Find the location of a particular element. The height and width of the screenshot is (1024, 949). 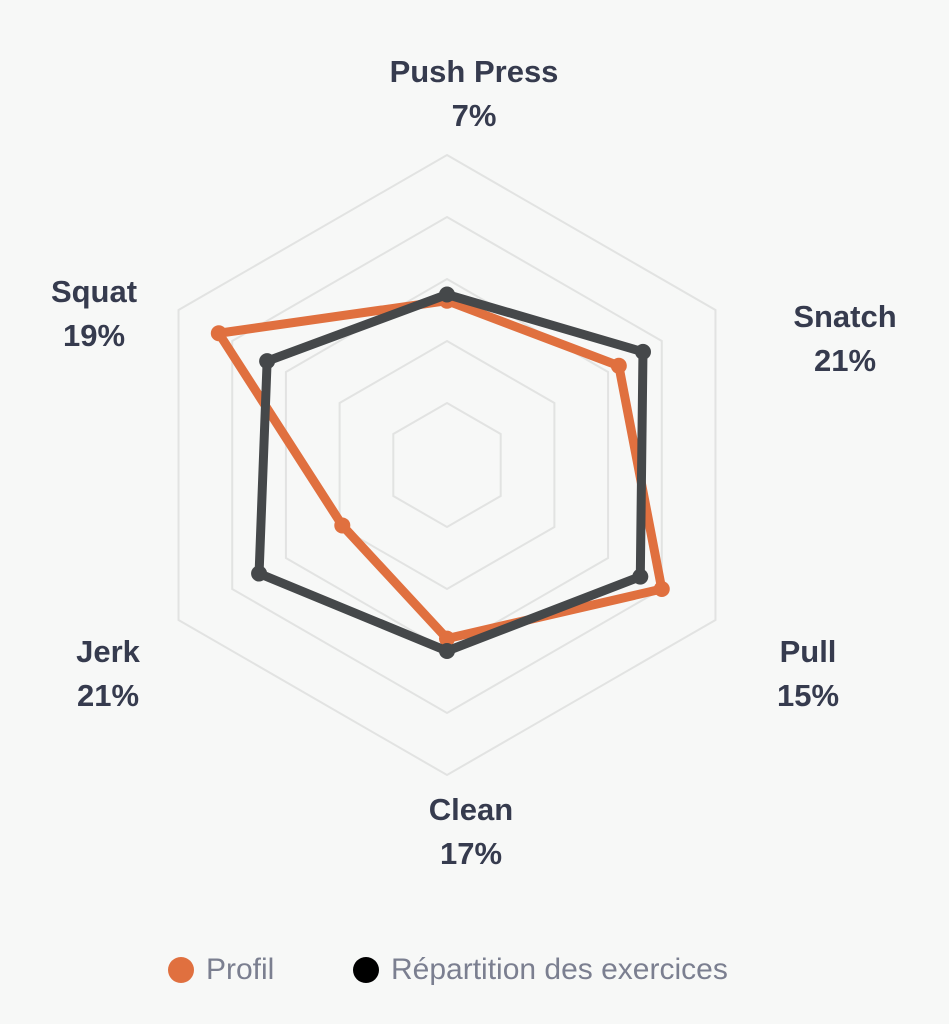

chart-legend: Profil Répartition des exercices is located at coordinates (474, 970).